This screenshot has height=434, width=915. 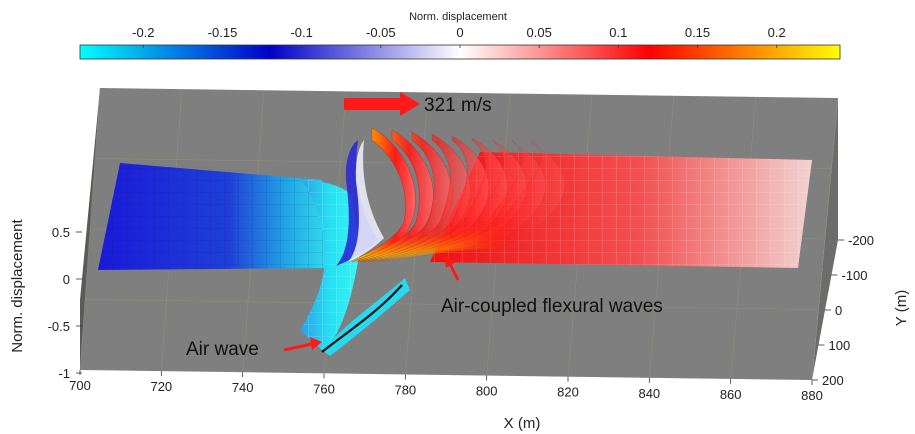 What do you see at coordinates (552, 306) in the screenshot?
I see `flexural-label: Air-coupled flexural waves` at bounding box center [552, 306].